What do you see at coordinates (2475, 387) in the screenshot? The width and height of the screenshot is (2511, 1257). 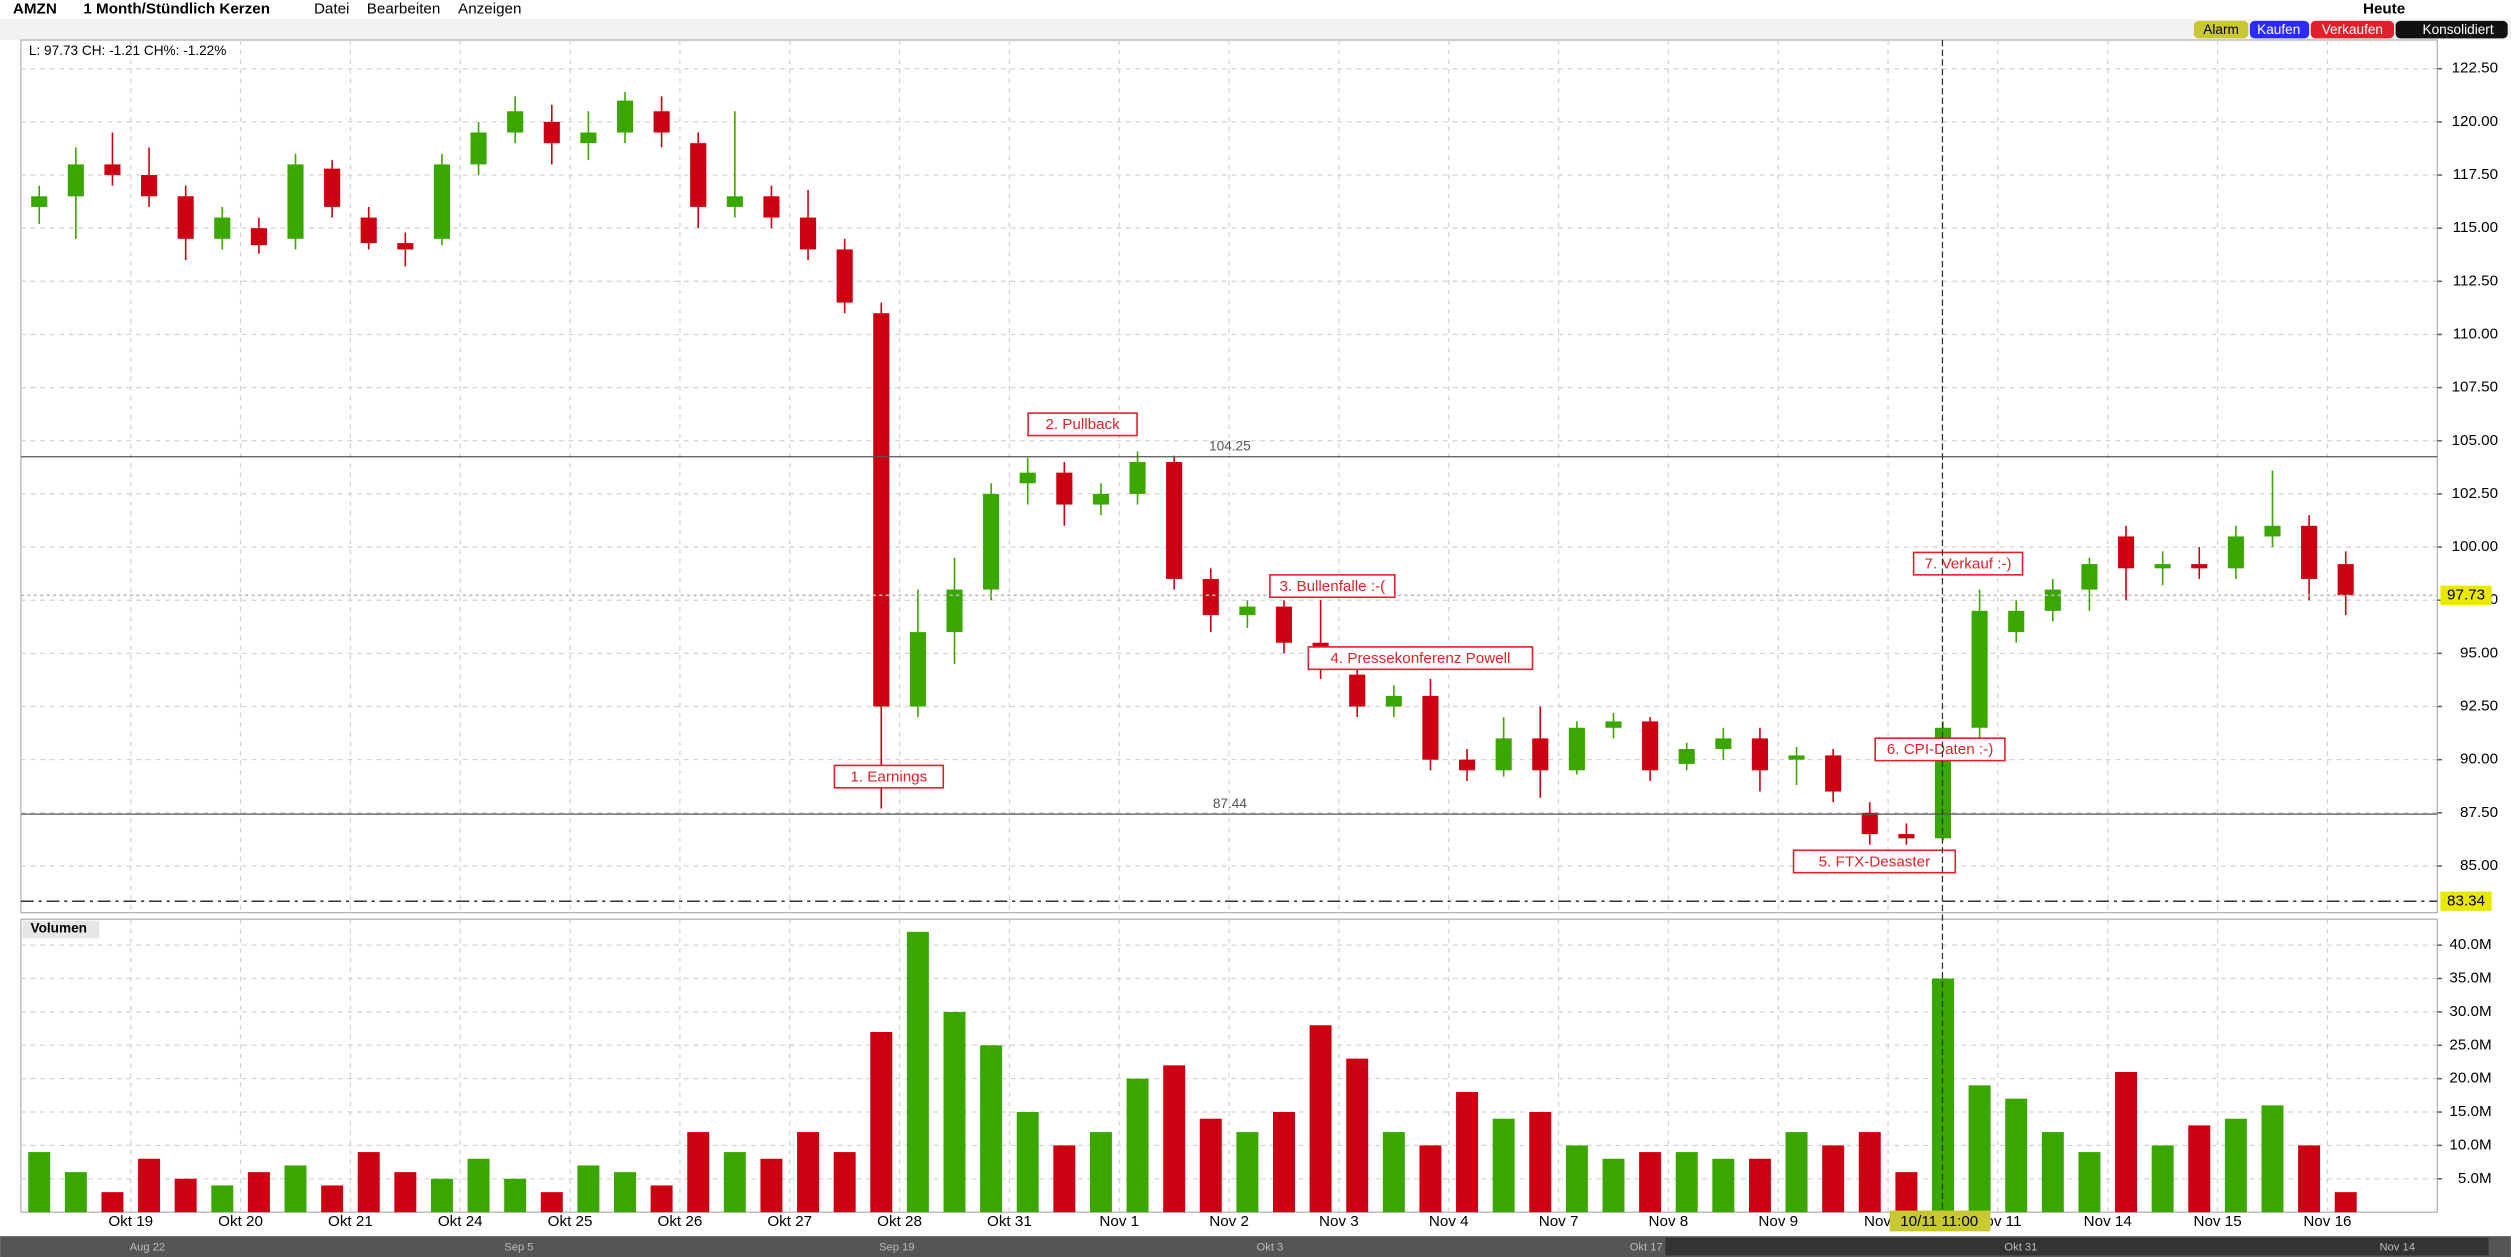 I see `y-tick-label: 107.50` at bounding box center [2475, 387].